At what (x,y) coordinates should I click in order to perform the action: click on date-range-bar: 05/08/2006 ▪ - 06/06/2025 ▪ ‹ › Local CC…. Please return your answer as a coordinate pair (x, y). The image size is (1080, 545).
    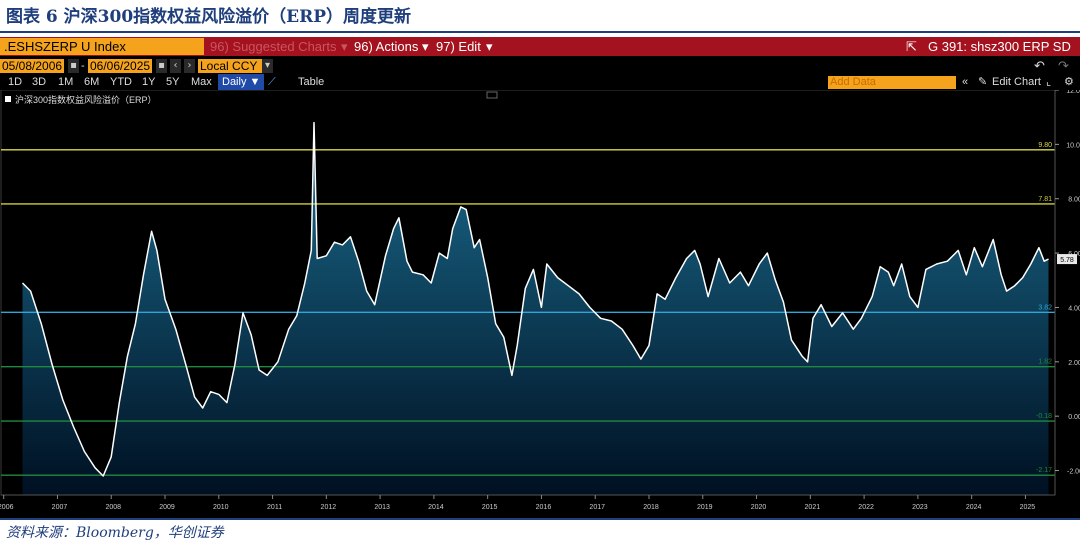
    Looking at the image, I should click on (540, 66).